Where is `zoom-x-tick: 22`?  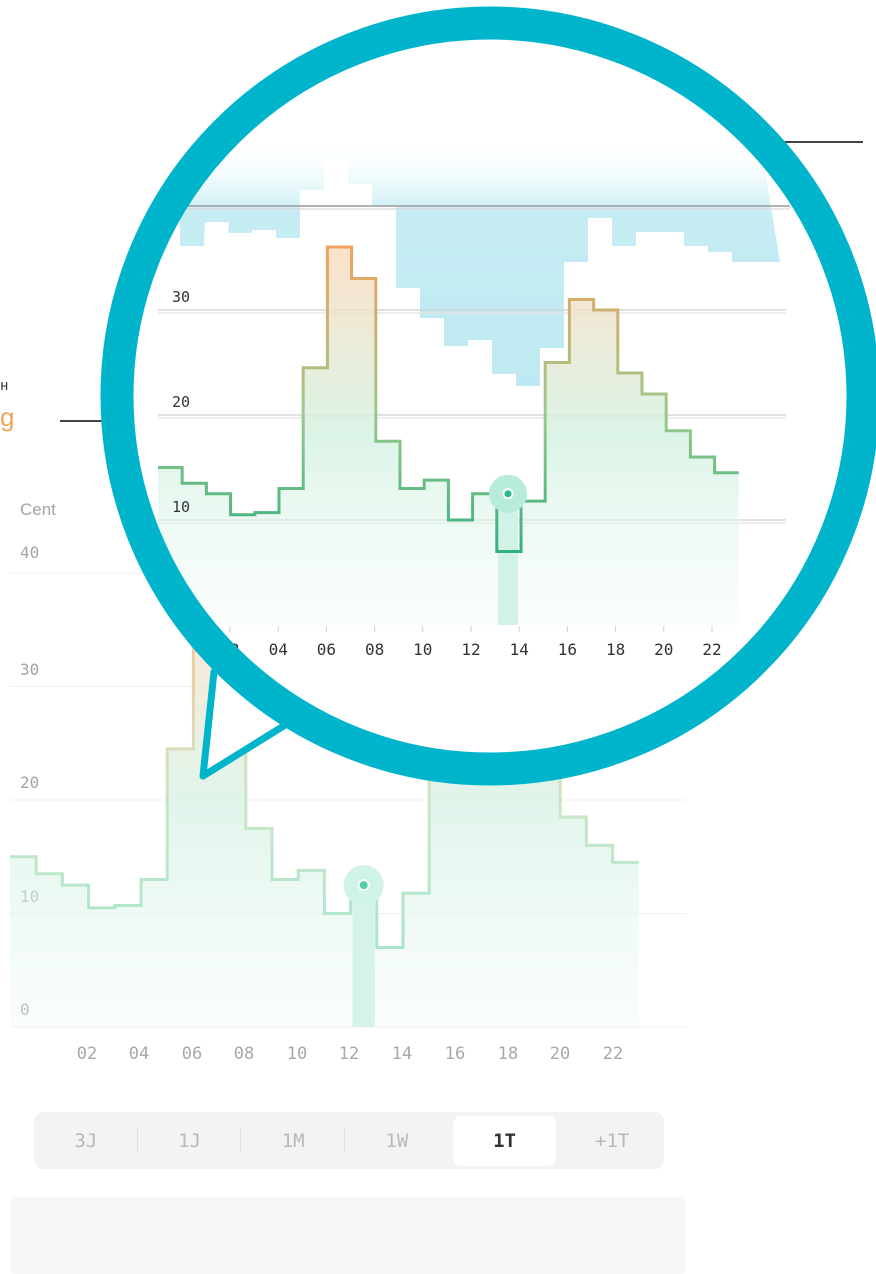 zoom-x-tick: 22 is located at coordinates (711, 649).